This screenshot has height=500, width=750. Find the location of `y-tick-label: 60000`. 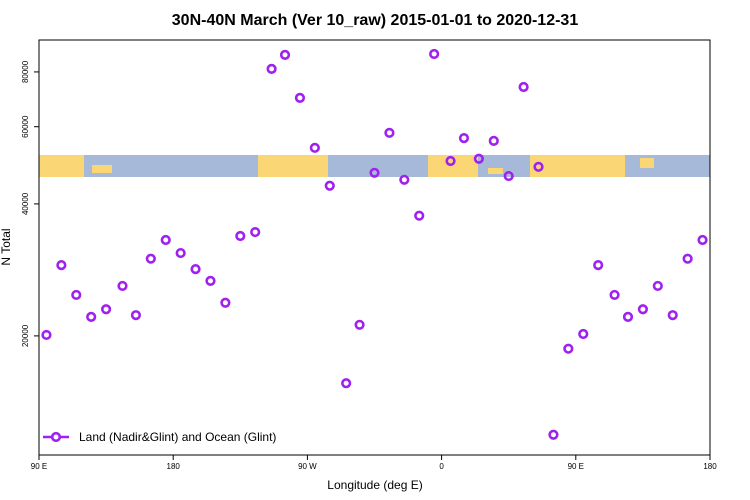

y-tick-label: 60000 is located at coordinates (25, 126).